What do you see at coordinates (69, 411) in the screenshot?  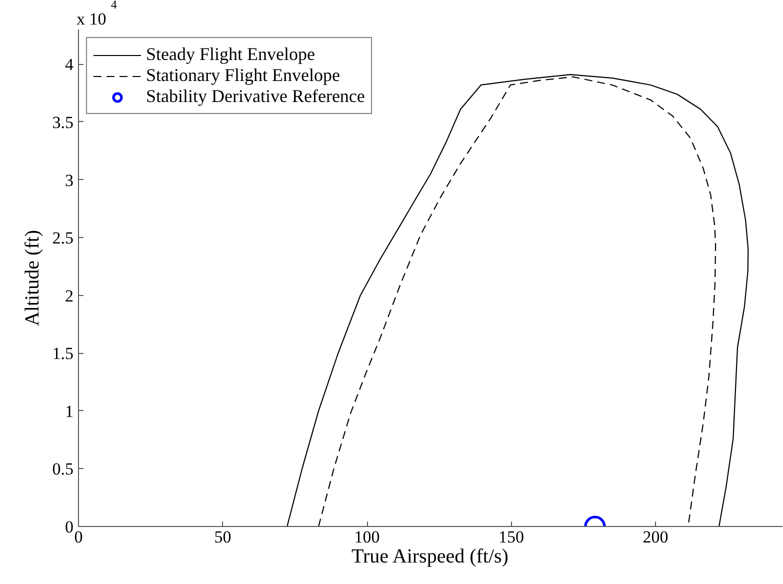 I see `y-tick-label: 1` at bounding box center [69, 411].